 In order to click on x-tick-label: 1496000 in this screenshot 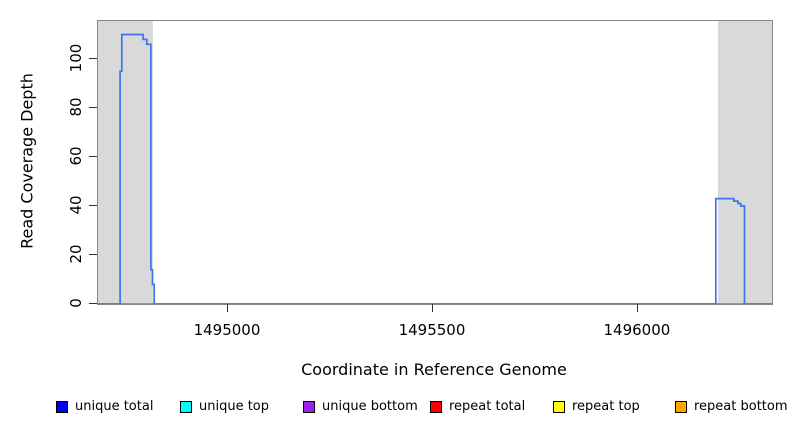, I will do `click(637, 330)`.